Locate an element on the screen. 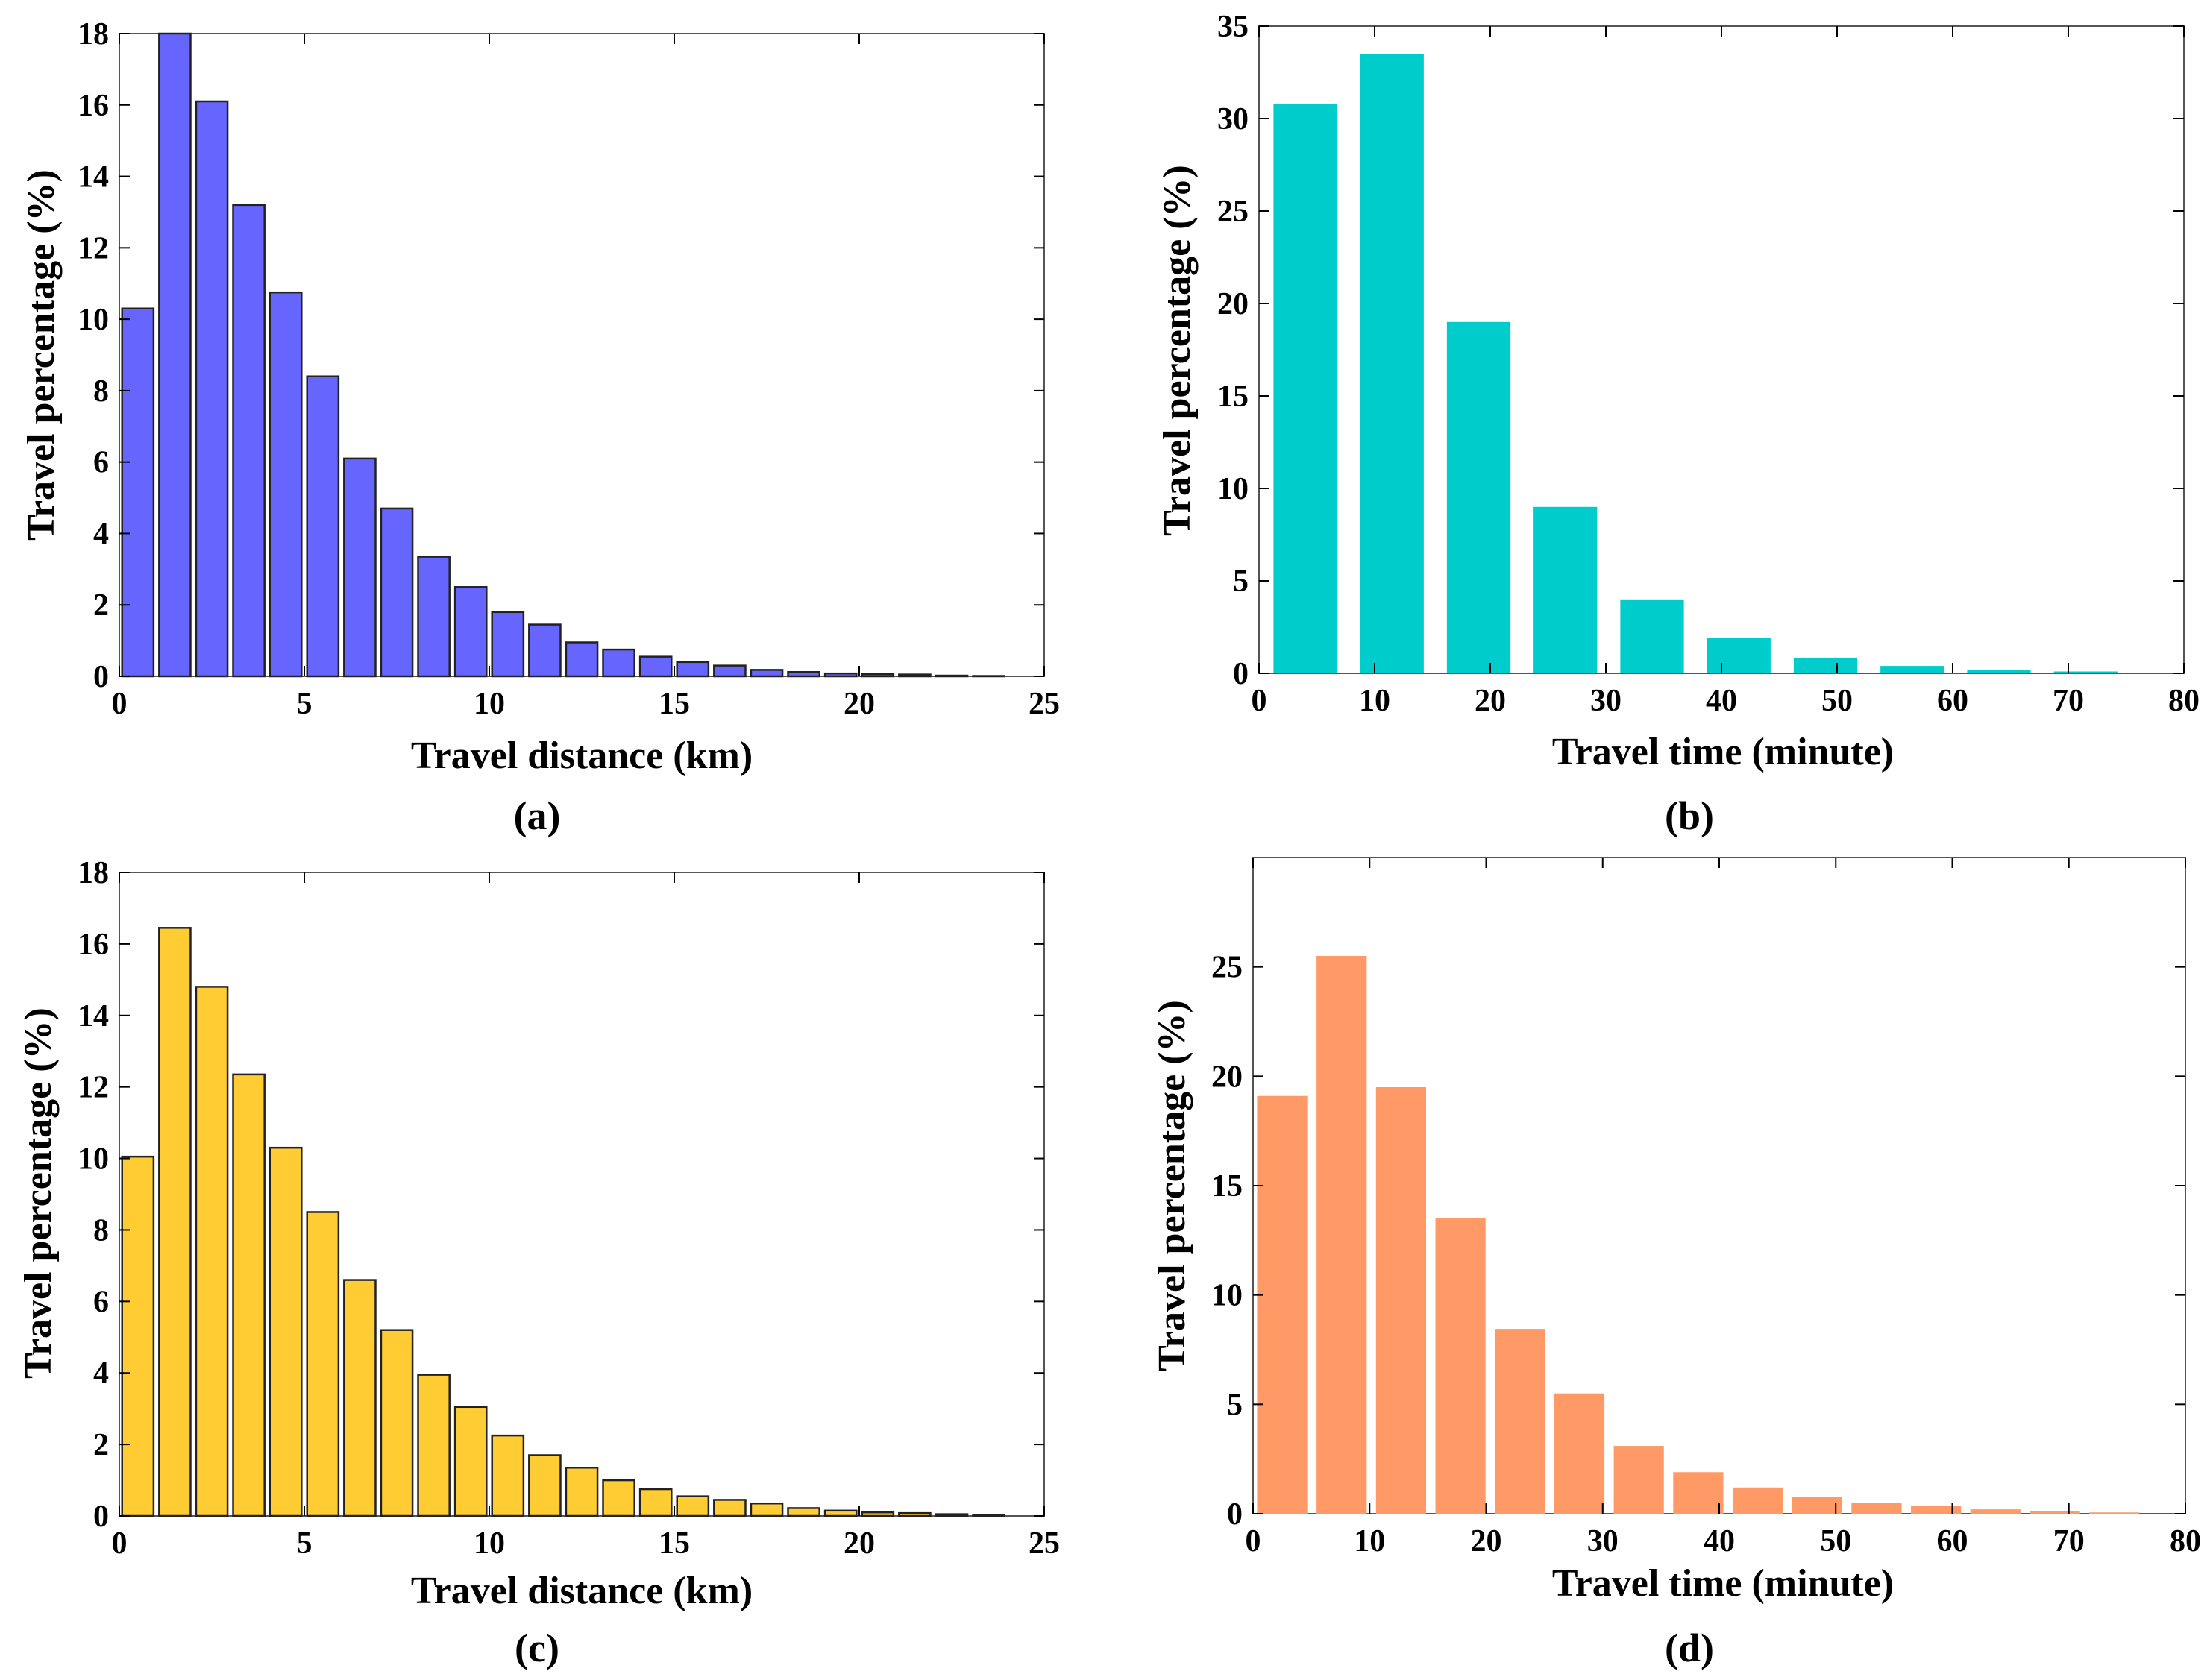 The width and height of the screenshot is (2210, 1680). x-tick-label-b-2: 20 is located at coordinates (1490, 701).